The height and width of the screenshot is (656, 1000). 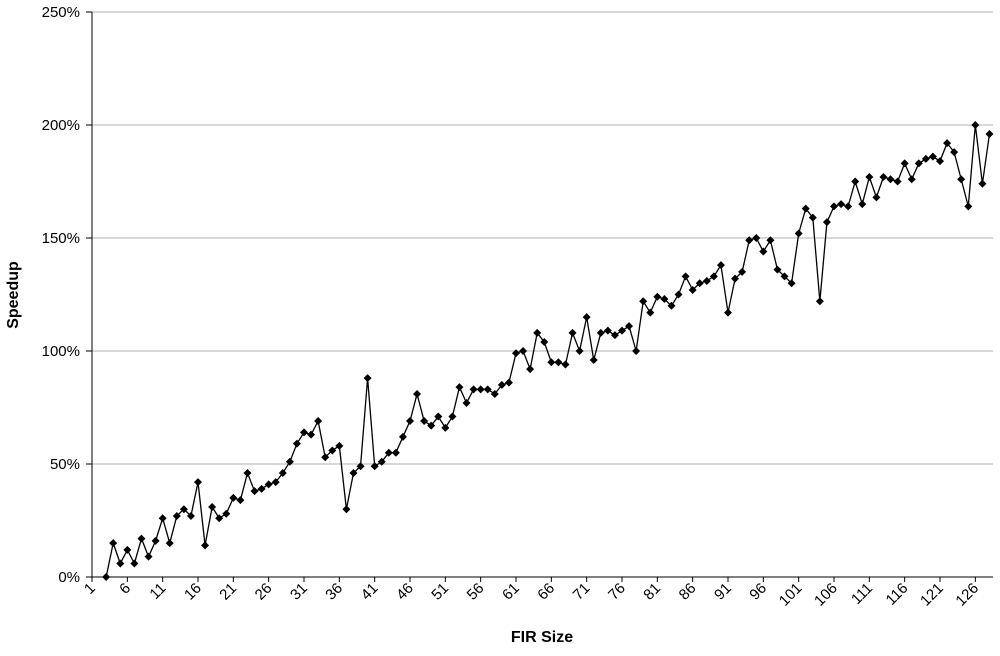 What do you see at coordinates (90, 589) in the screenshot?
I see `x-tick-label: 1` at bounding box center [90, 589].